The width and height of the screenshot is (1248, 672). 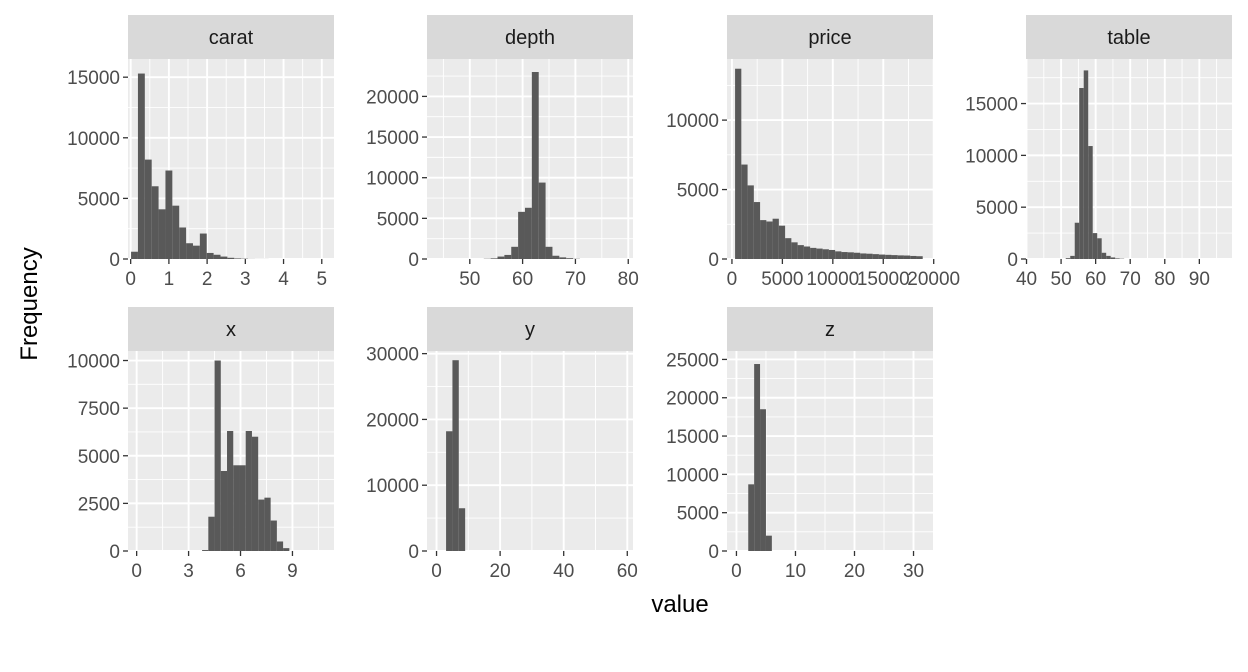 What do you see at coordinates (200, 444) in the screenshot?
I see `facet-panel-x: x 0 2500 5000 7500 10000 0 3 6 9` at bounding box center [200, 444].